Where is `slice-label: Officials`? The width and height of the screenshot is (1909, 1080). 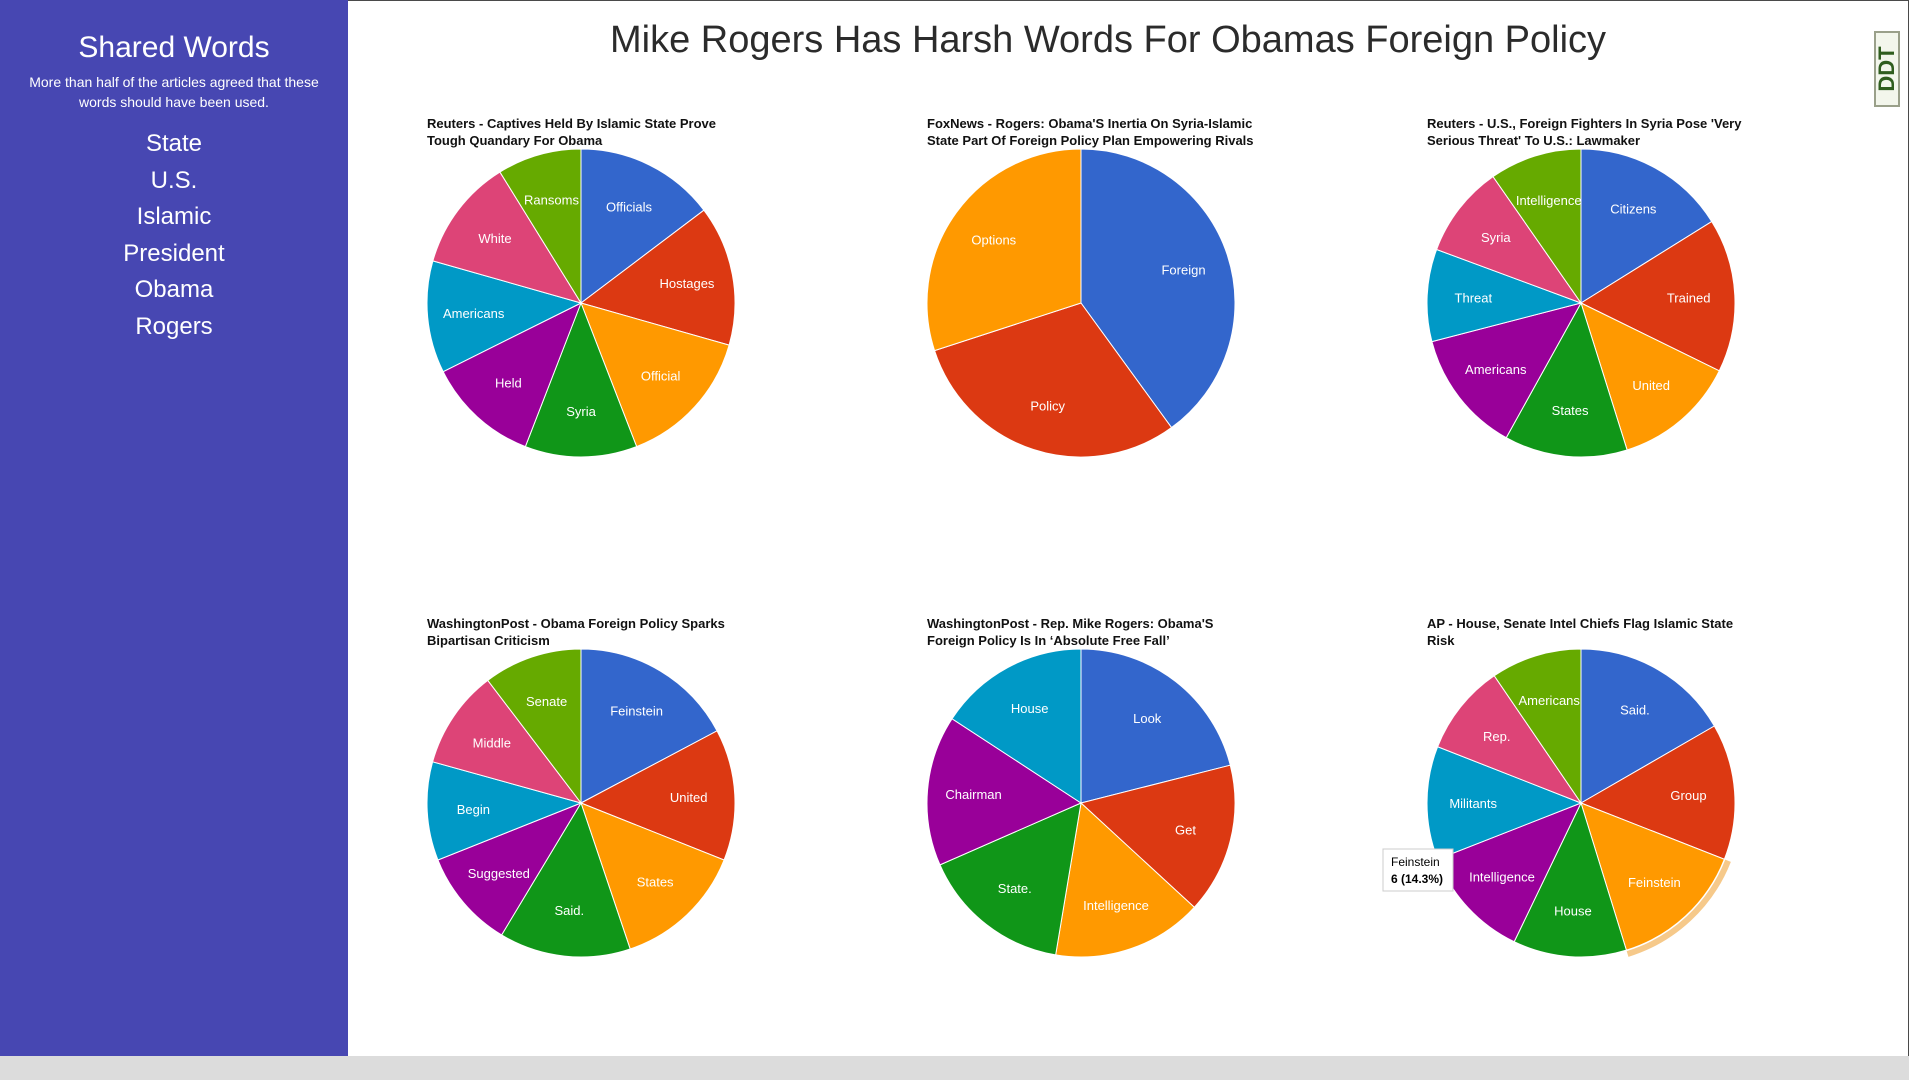 slice-label: Officials is located at coordinates (629, 207).